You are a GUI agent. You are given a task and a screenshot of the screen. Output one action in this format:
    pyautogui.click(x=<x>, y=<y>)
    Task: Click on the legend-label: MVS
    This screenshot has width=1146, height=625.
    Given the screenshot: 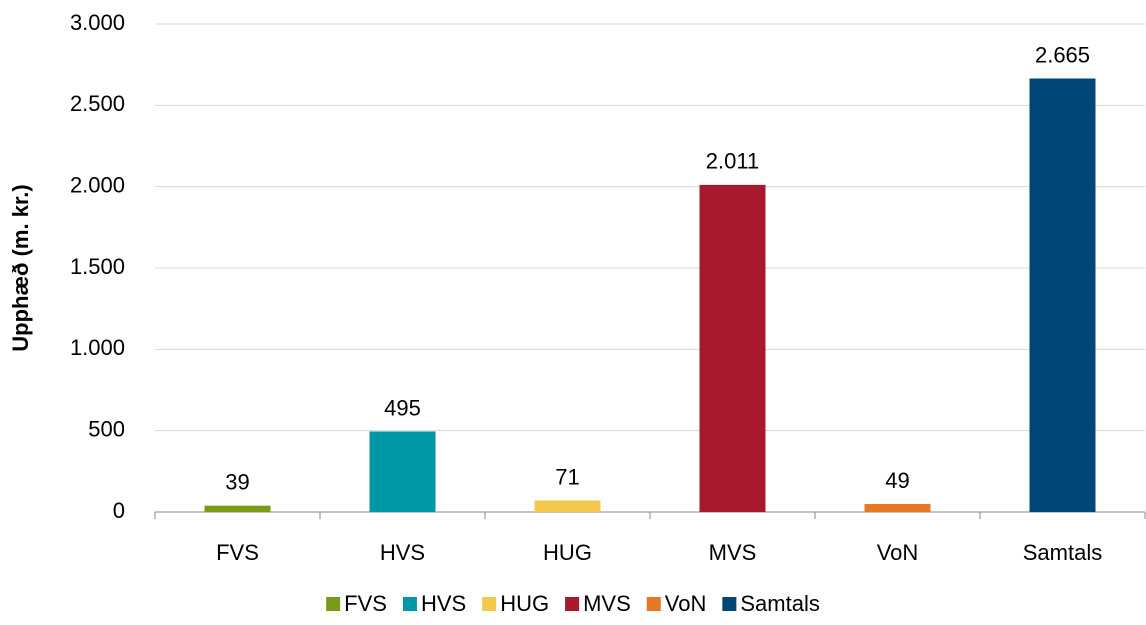 What is the action you would take?
    pyautogui.click(x=607, y=603)
    